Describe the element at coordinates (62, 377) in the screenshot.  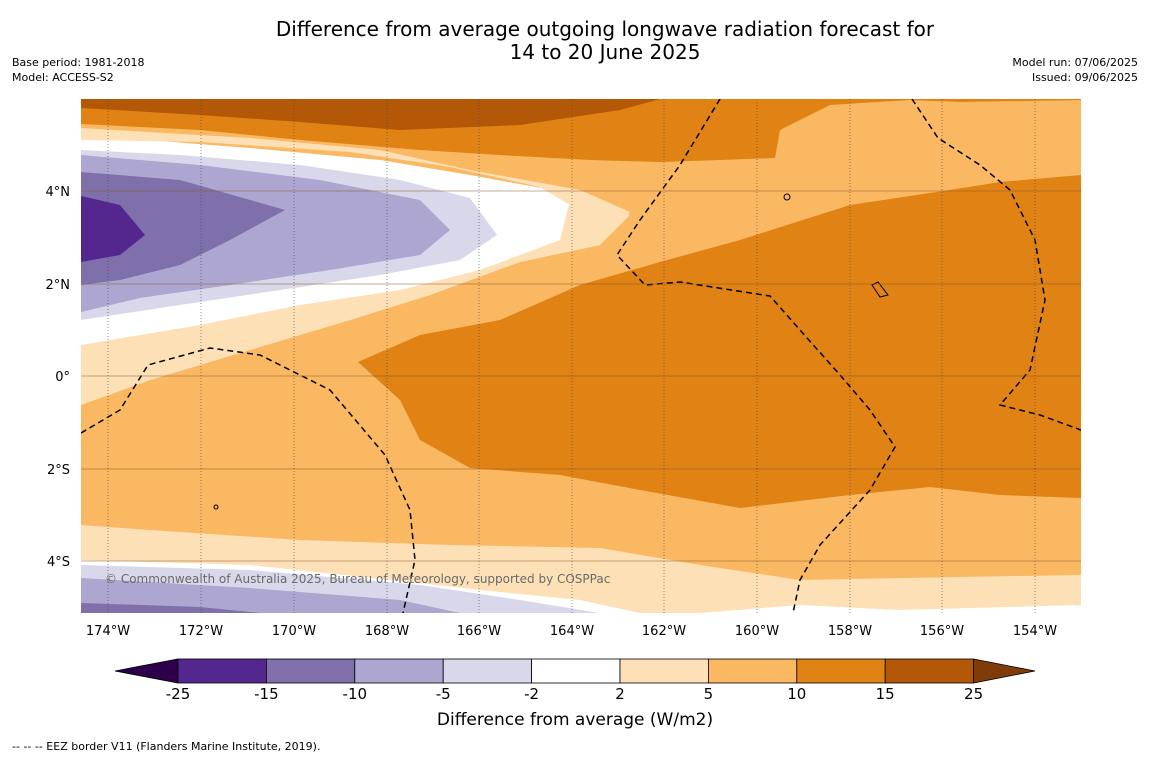
I see `lat-label: 0°` at that location.